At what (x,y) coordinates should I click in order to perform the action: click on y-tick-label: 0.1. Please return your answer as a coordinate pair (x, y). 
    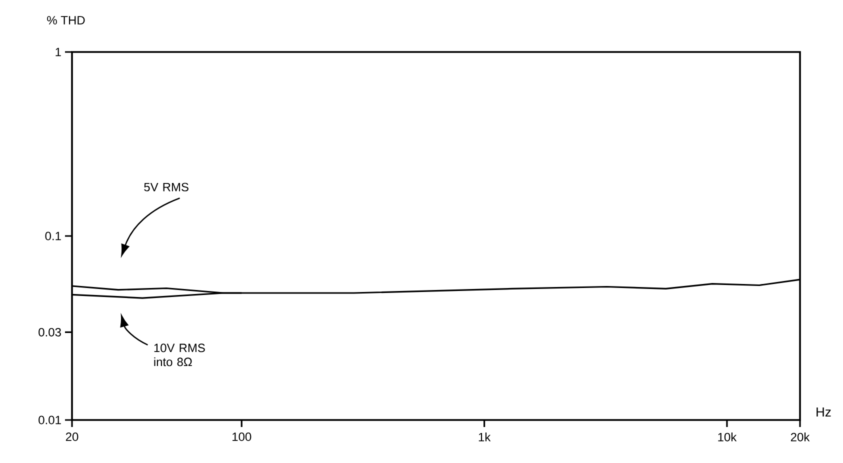
    Looking at the image, I should click on (53, 236).